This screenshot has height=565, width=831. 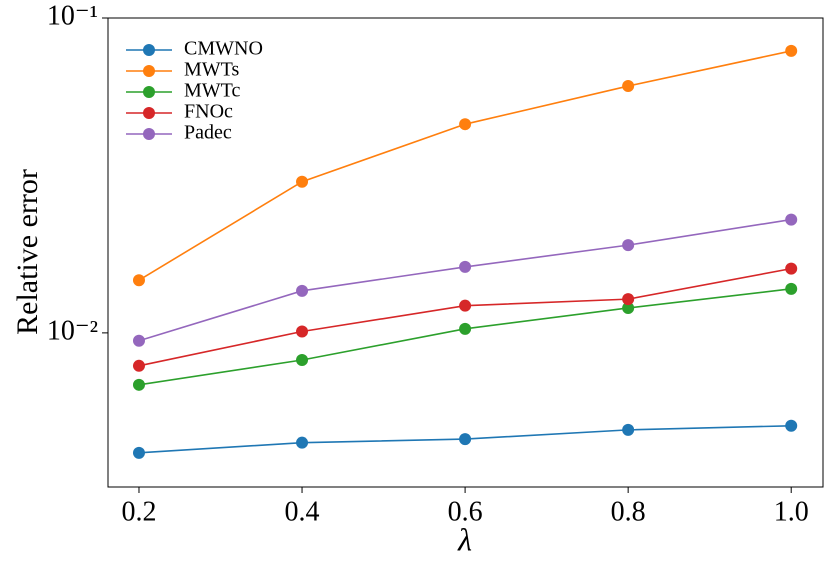 What do you see at coordinates (223, 49) in the screenshot?
I see `legend-label: CMWNO` at bounding box center [223, 49].